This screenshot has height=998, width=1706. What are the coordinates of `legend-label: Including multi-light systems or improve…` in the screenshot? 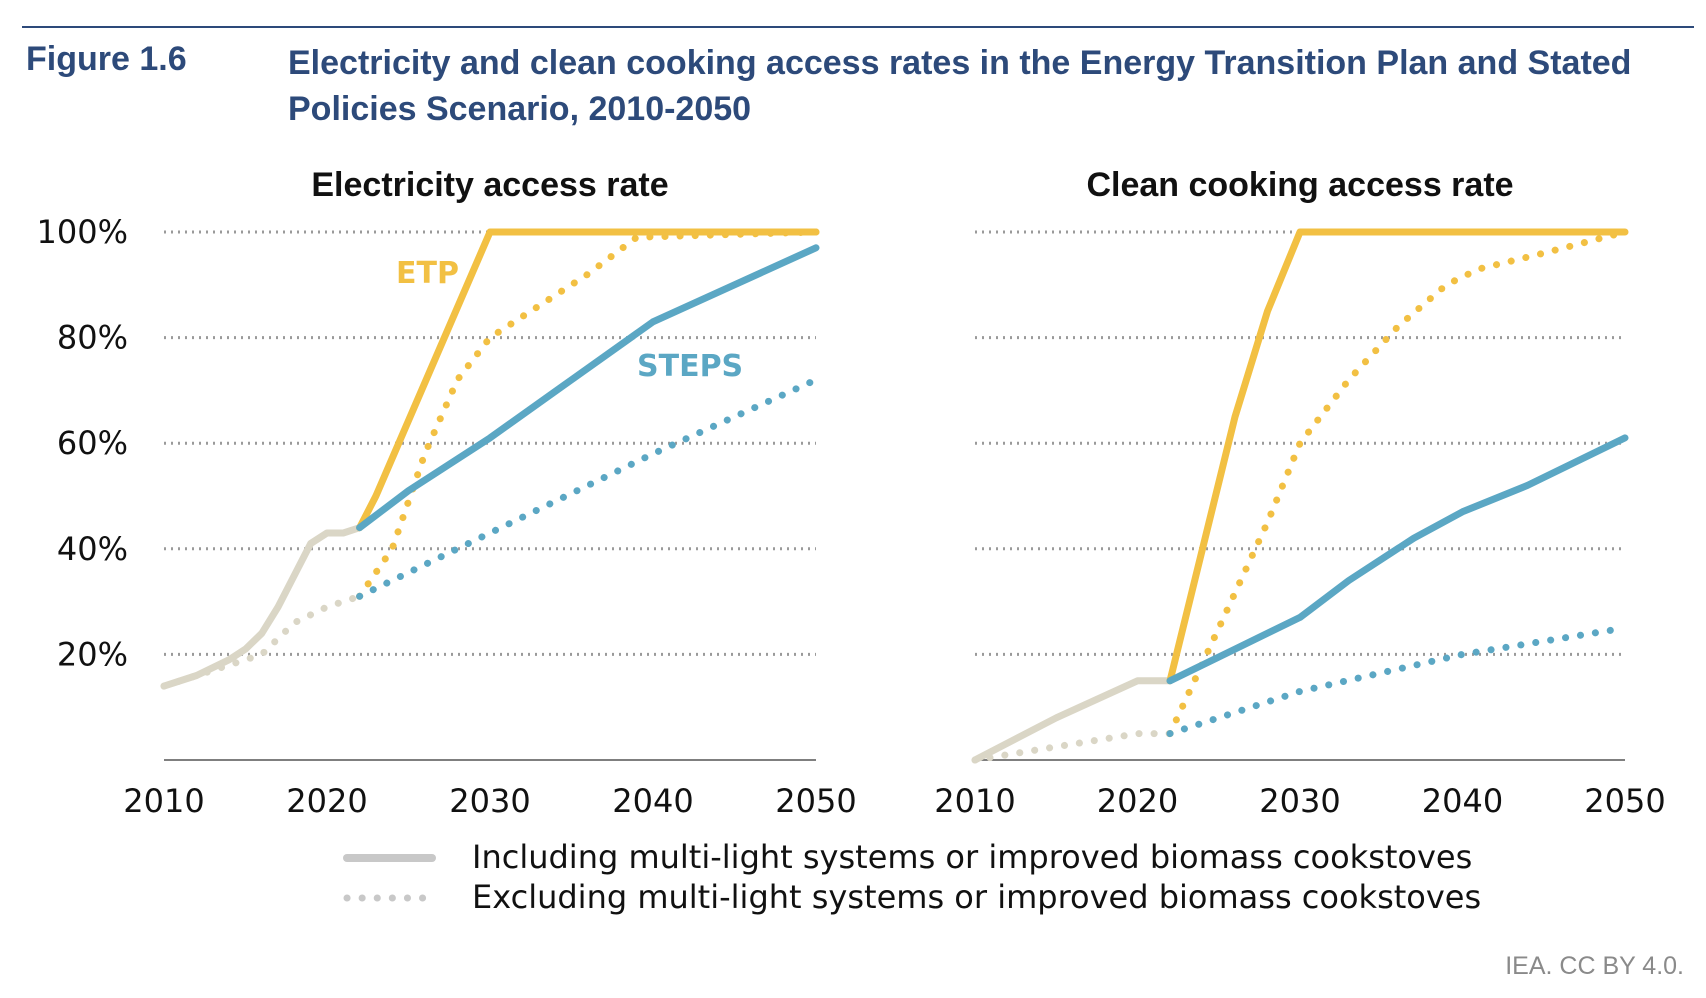 It's located at (972, 857).